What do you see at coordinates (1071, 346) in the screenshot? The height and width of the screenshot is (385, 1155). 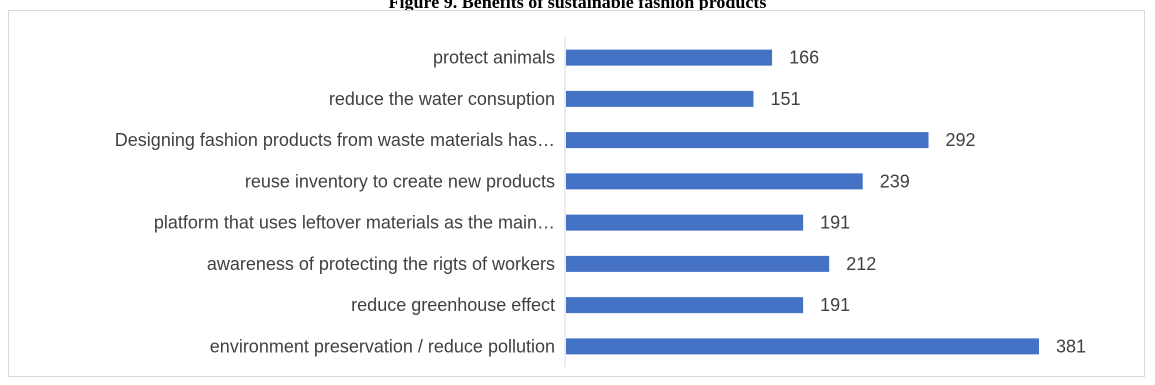 I see `data-label: 381` at bounding box center [1071, 346].